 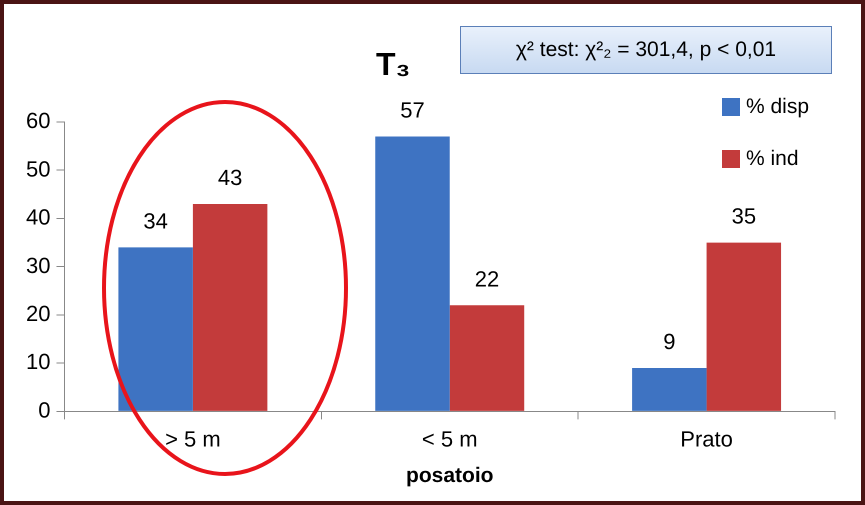 What do you see at coordinates (772, 159) in the screenshot?
I see `legend-label: % ind` at bounding box center [772, 159].